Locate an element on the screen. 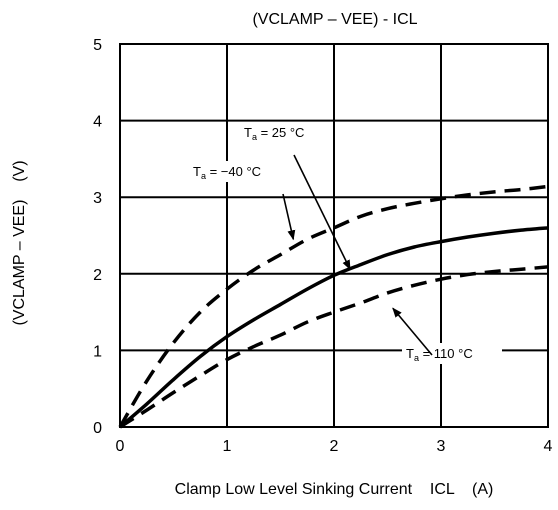  label-ta-minus40-arrow is located at coordinates (289, 217).